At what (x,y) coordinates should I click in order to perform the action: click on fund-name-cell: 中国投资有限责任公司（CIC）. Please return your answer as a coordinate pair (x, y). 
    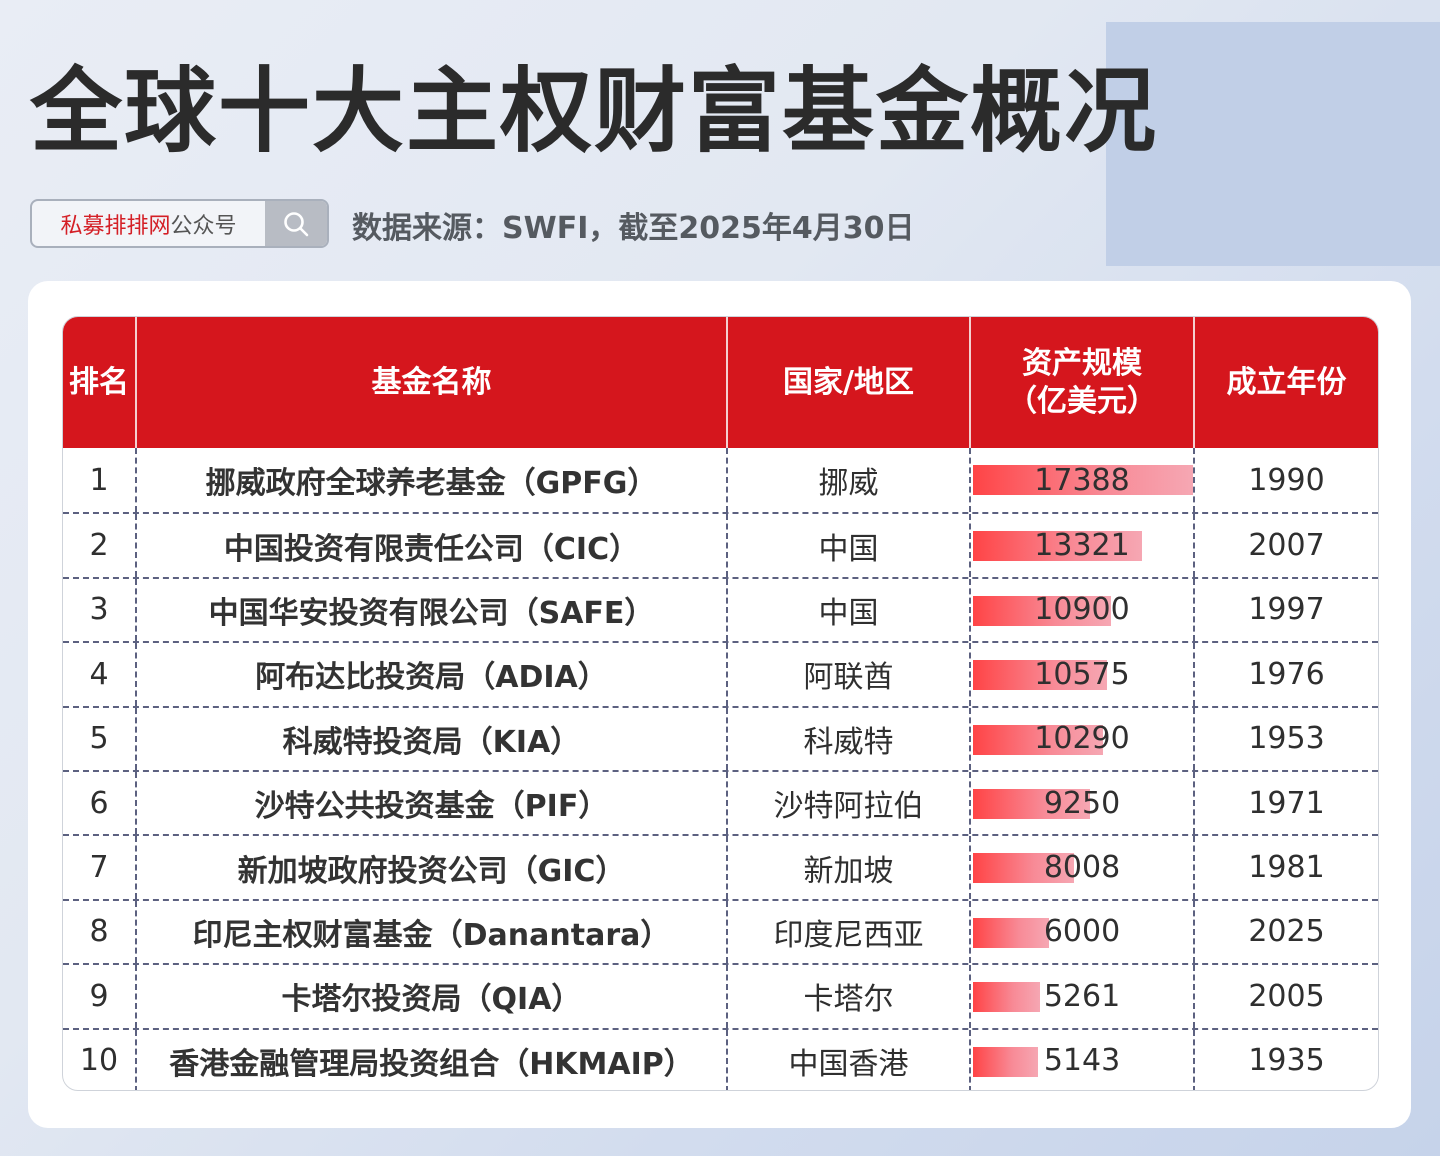
    Looking at the image, I should click on (432, 545).